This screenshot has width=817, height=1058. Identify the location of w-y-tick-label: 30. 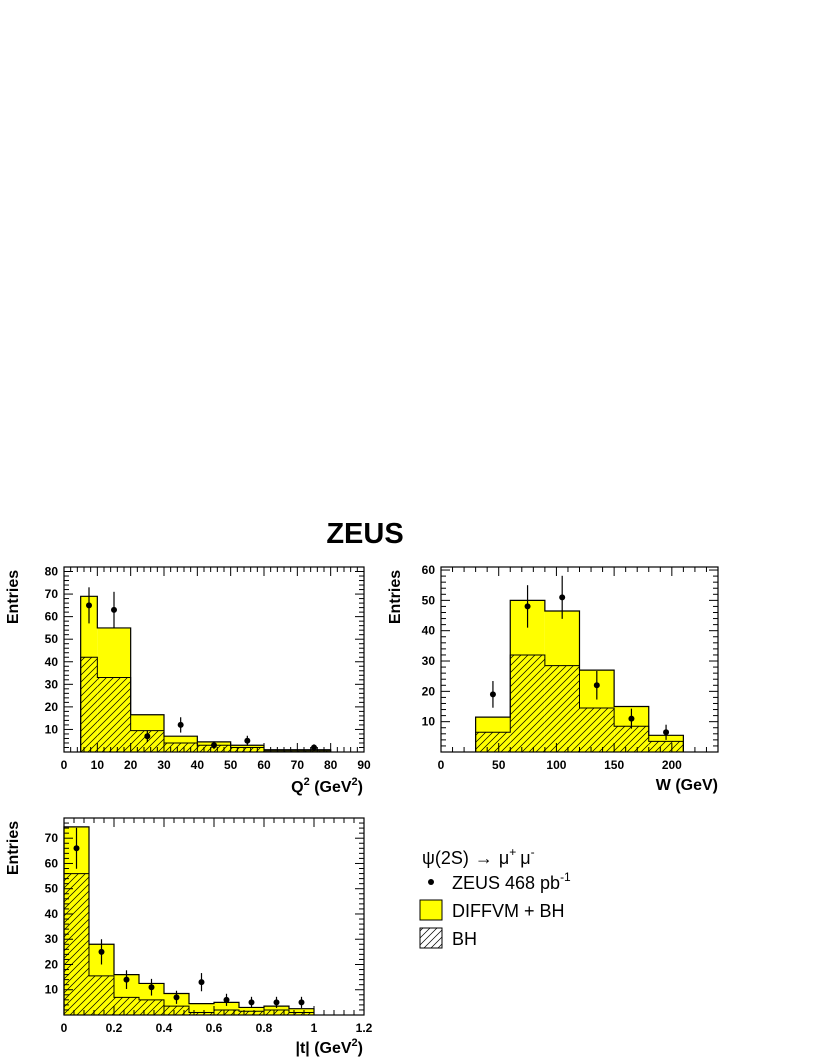
(429, 661).